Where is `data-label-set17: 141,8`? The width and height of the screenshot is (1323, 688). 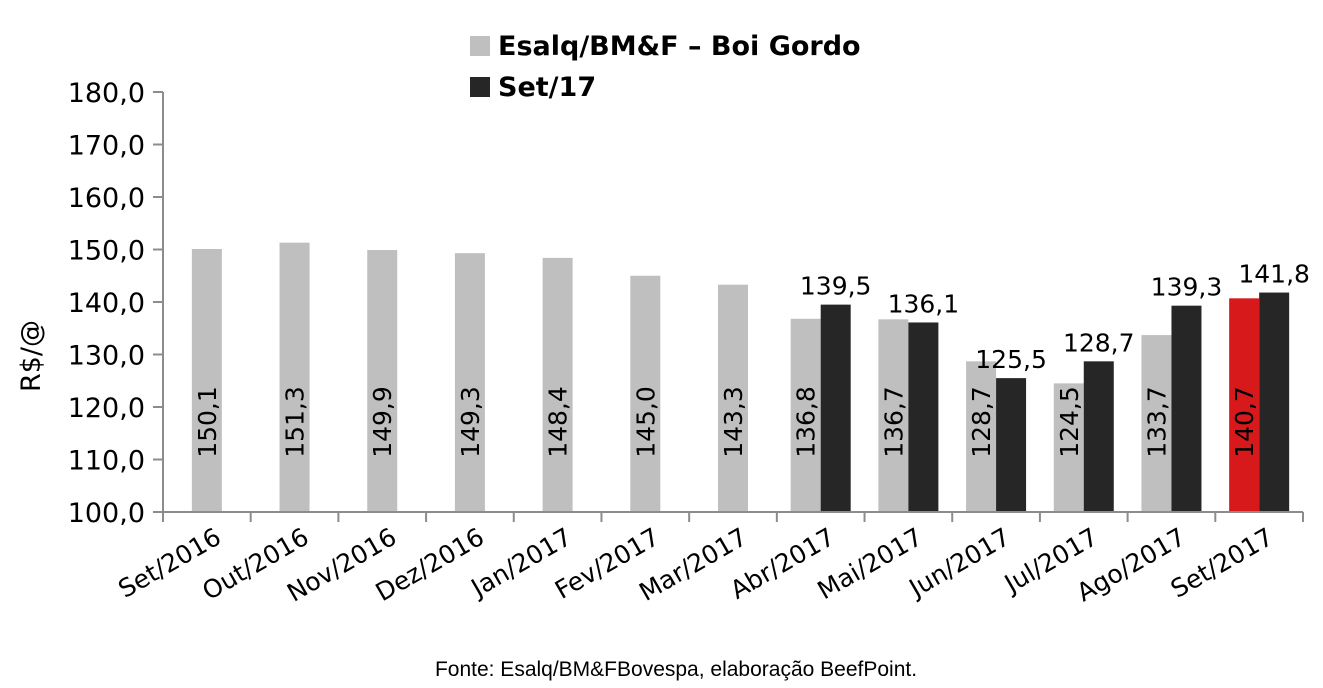
data-label-set17: 141,8 is located at coordinates (1274, 274).